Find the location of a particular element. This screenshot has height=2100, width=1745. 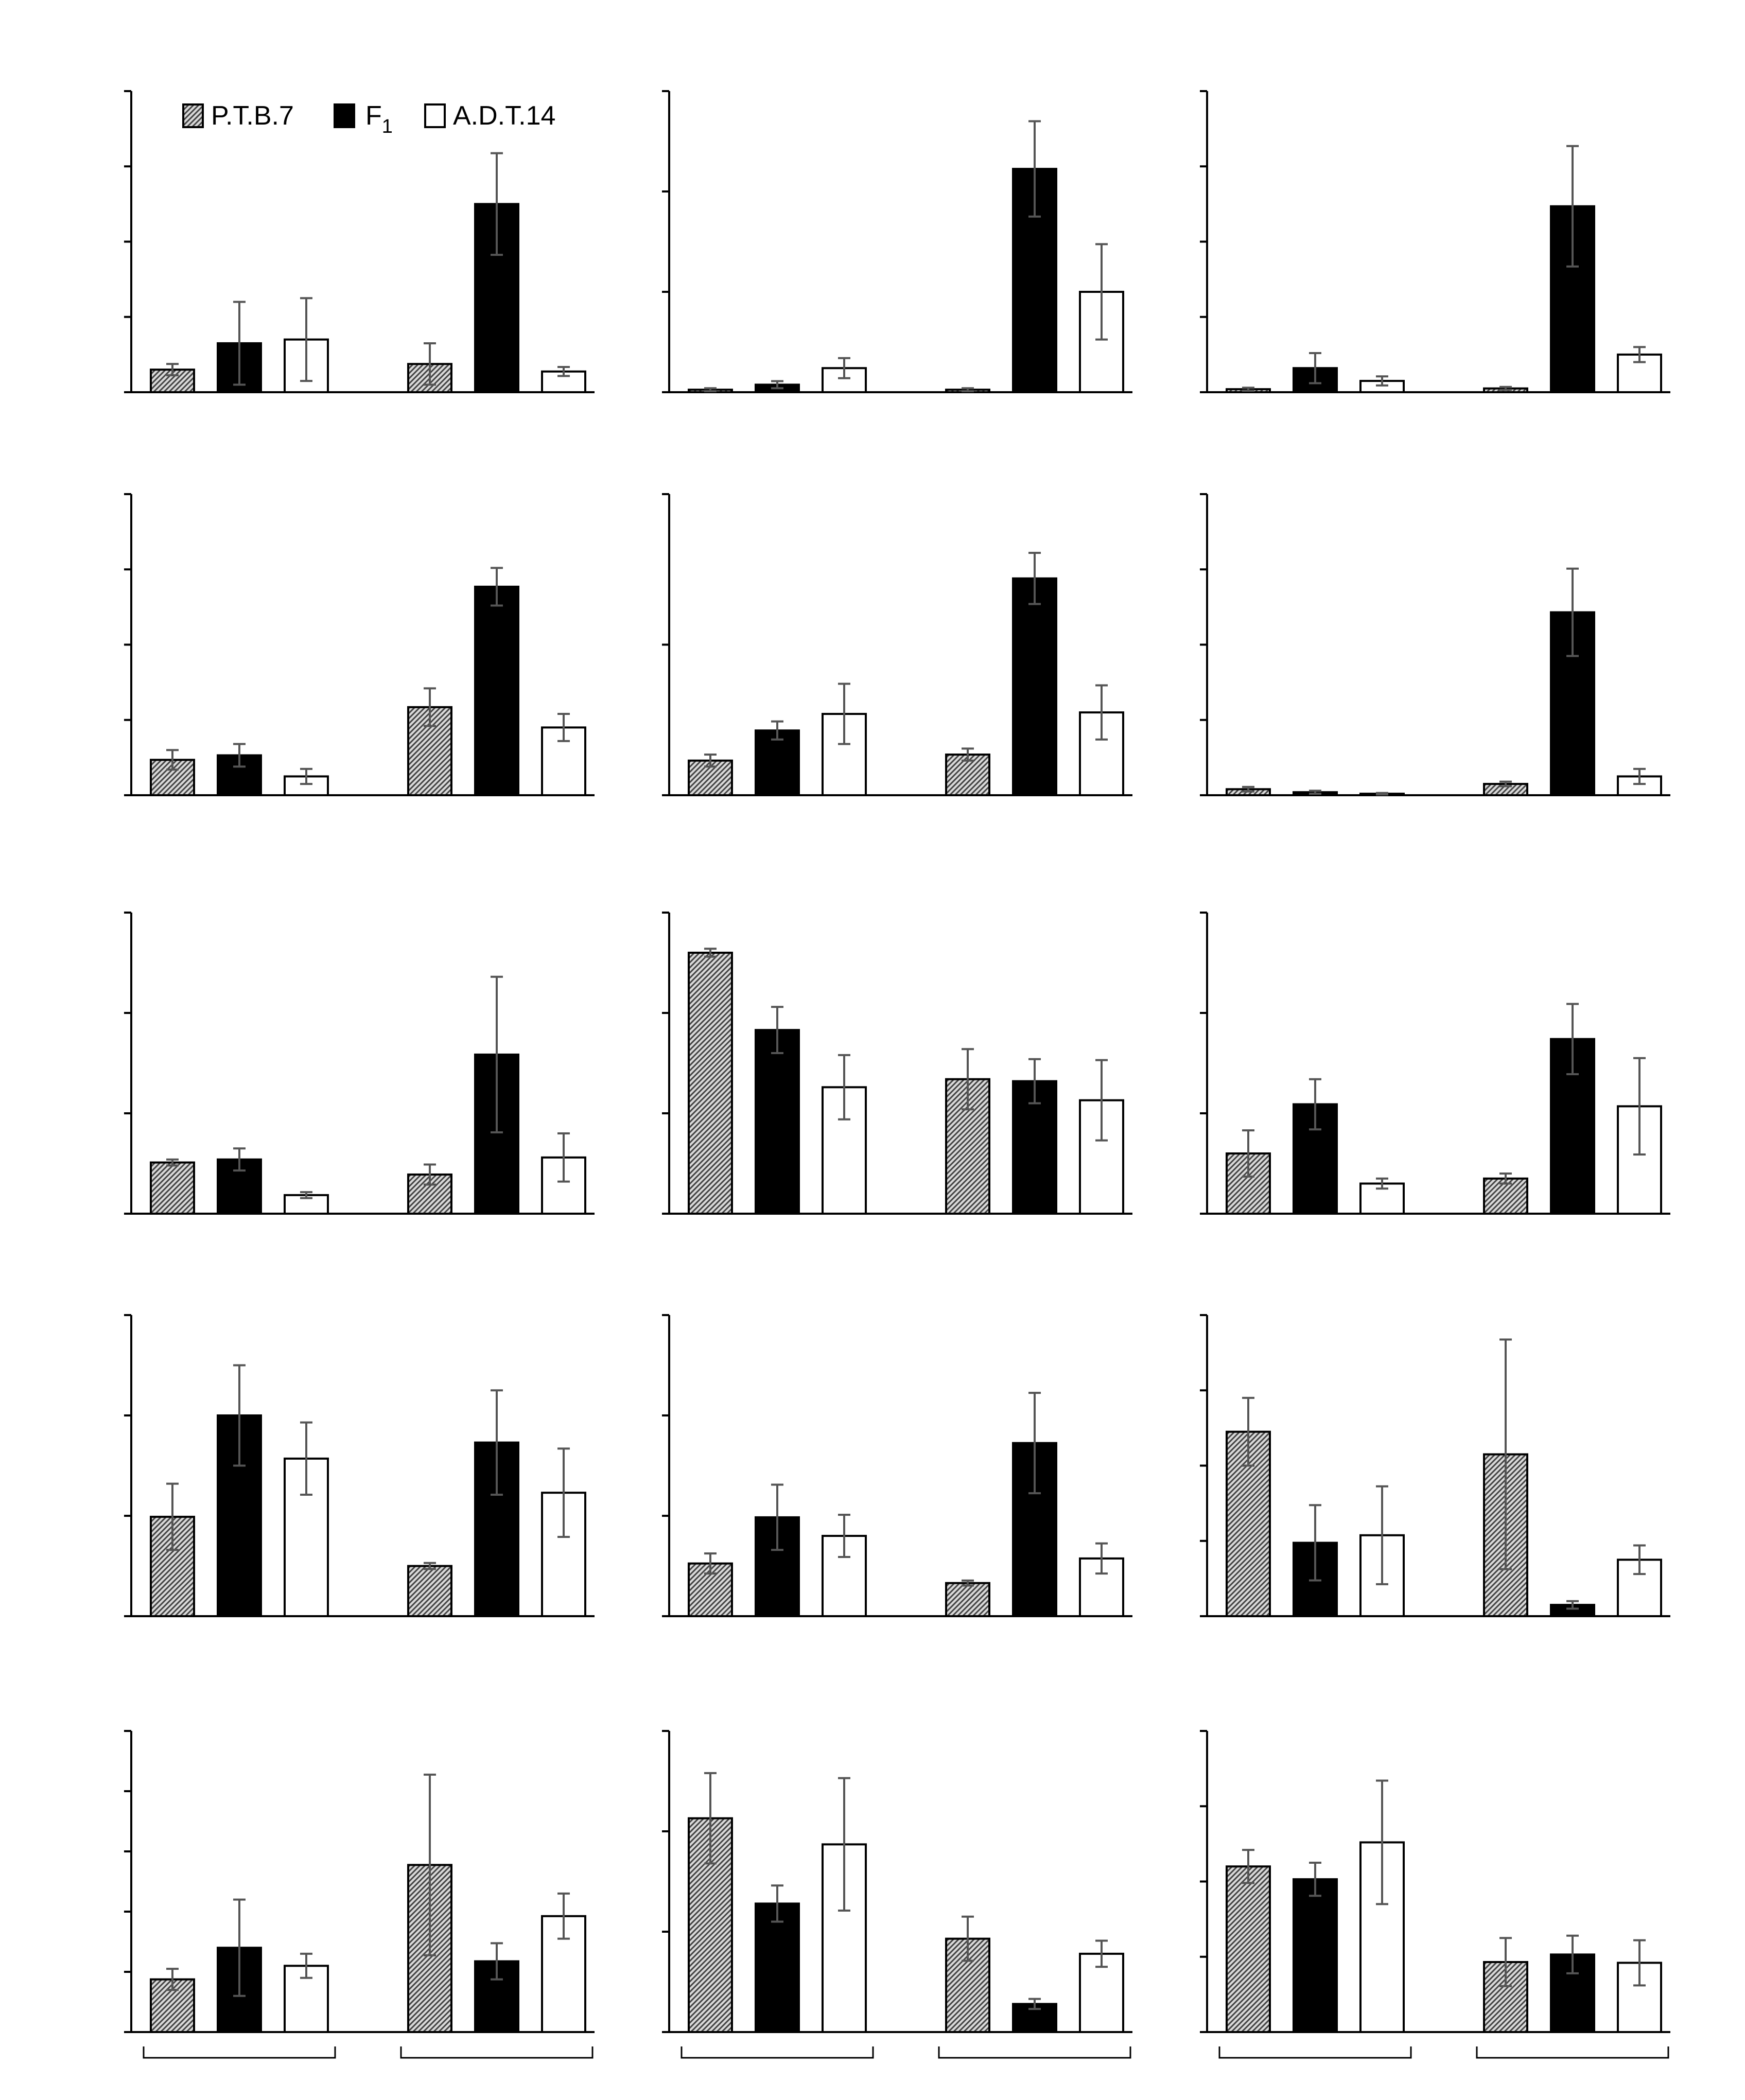

legend-label-f1-main: F is located at coordinates (373, 116).